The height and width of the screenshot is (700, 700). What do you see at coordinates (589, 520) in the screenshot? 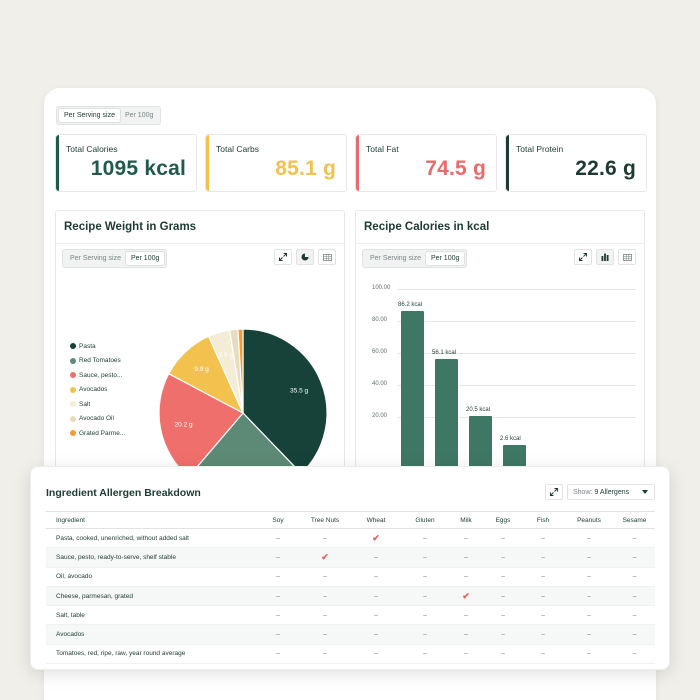
I see `column-header: Peanuts` at bounding box center [589, 520].